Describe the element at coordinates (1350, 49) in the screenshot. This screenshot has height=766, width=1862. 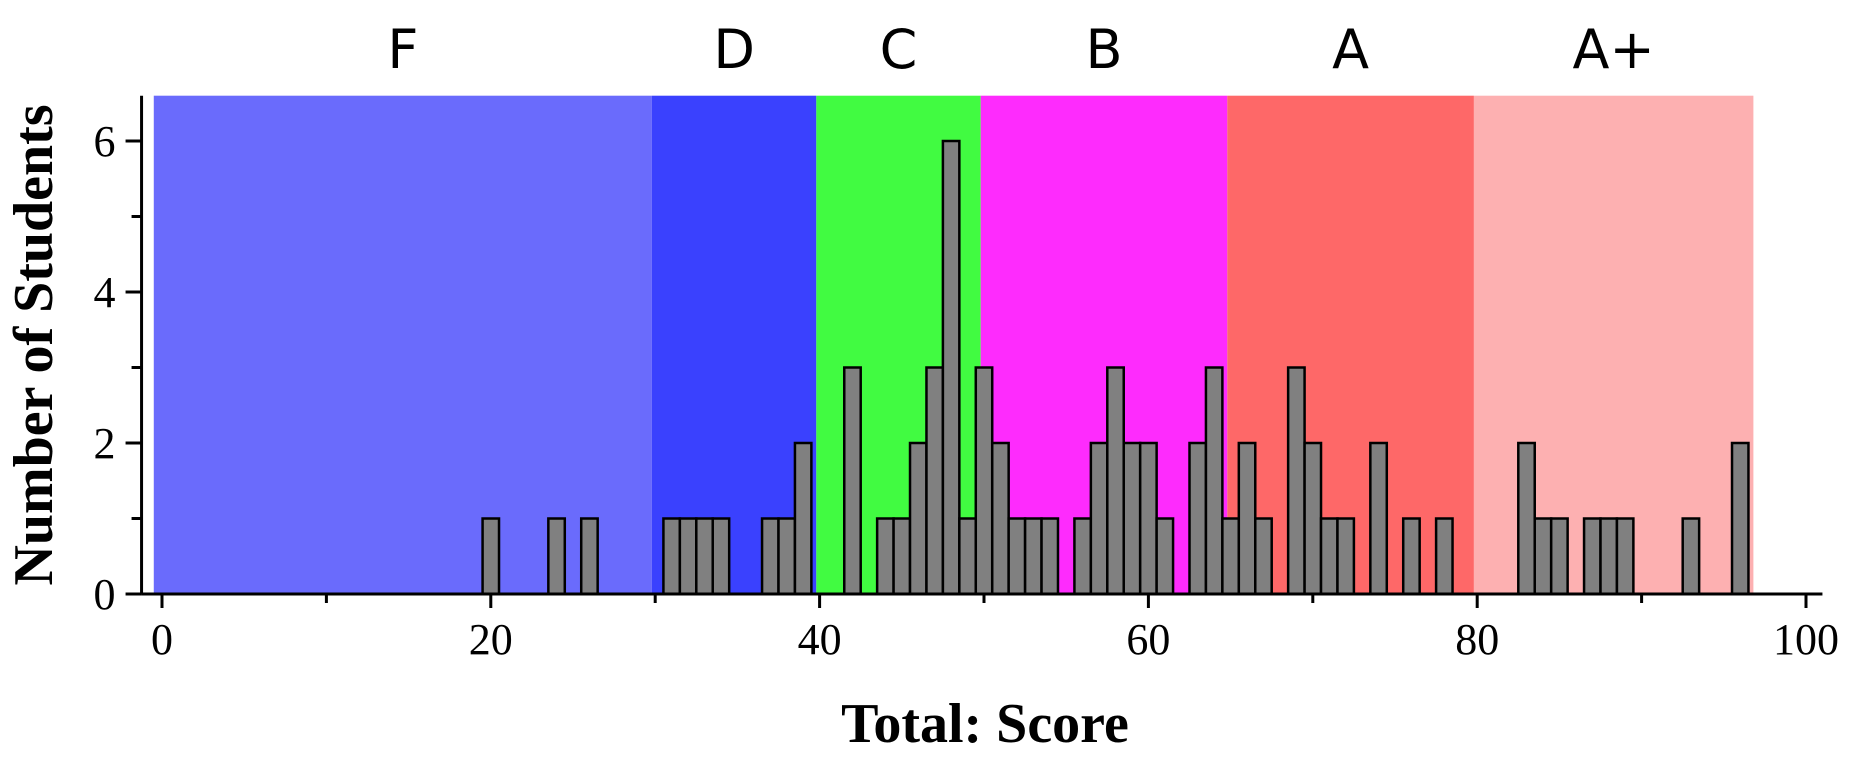
I see `grade-band-label: A` at that location.